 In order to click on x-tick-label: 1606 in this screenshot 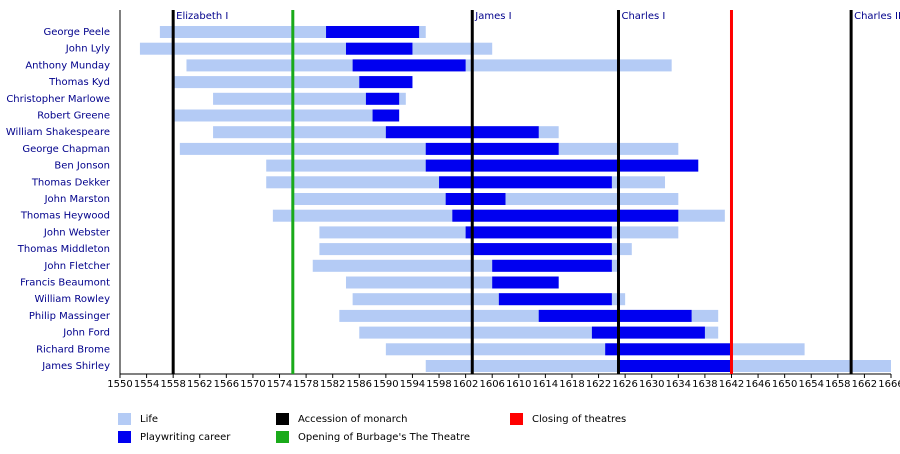, I will do `click(491, 384)`.